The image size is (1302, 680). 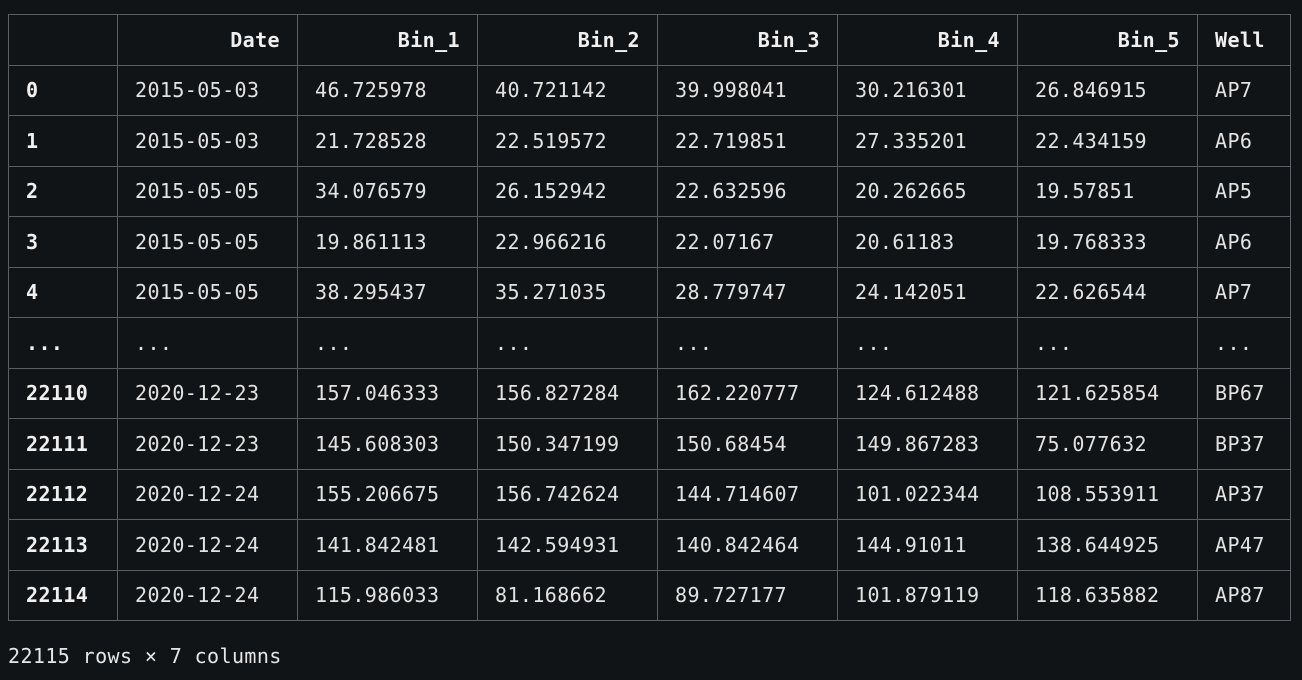 I want to click on table-header: Date Bin_1 Bin_2 Bin_3 Bin_4 Bin_5 Well, so click(x=649, y=40).